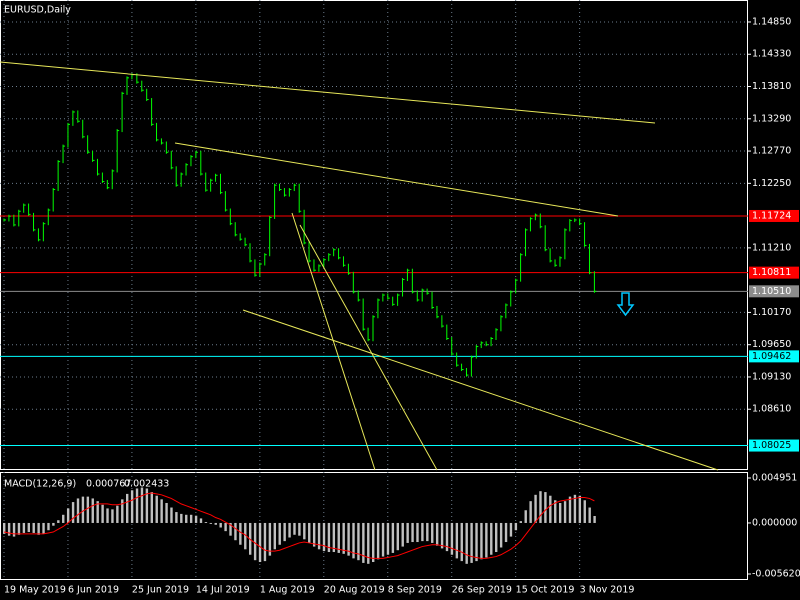 The height and width of the screenshot is (600, 800). I want to click on x-tick-label: 26 Sep 2019, so click(482, 590).